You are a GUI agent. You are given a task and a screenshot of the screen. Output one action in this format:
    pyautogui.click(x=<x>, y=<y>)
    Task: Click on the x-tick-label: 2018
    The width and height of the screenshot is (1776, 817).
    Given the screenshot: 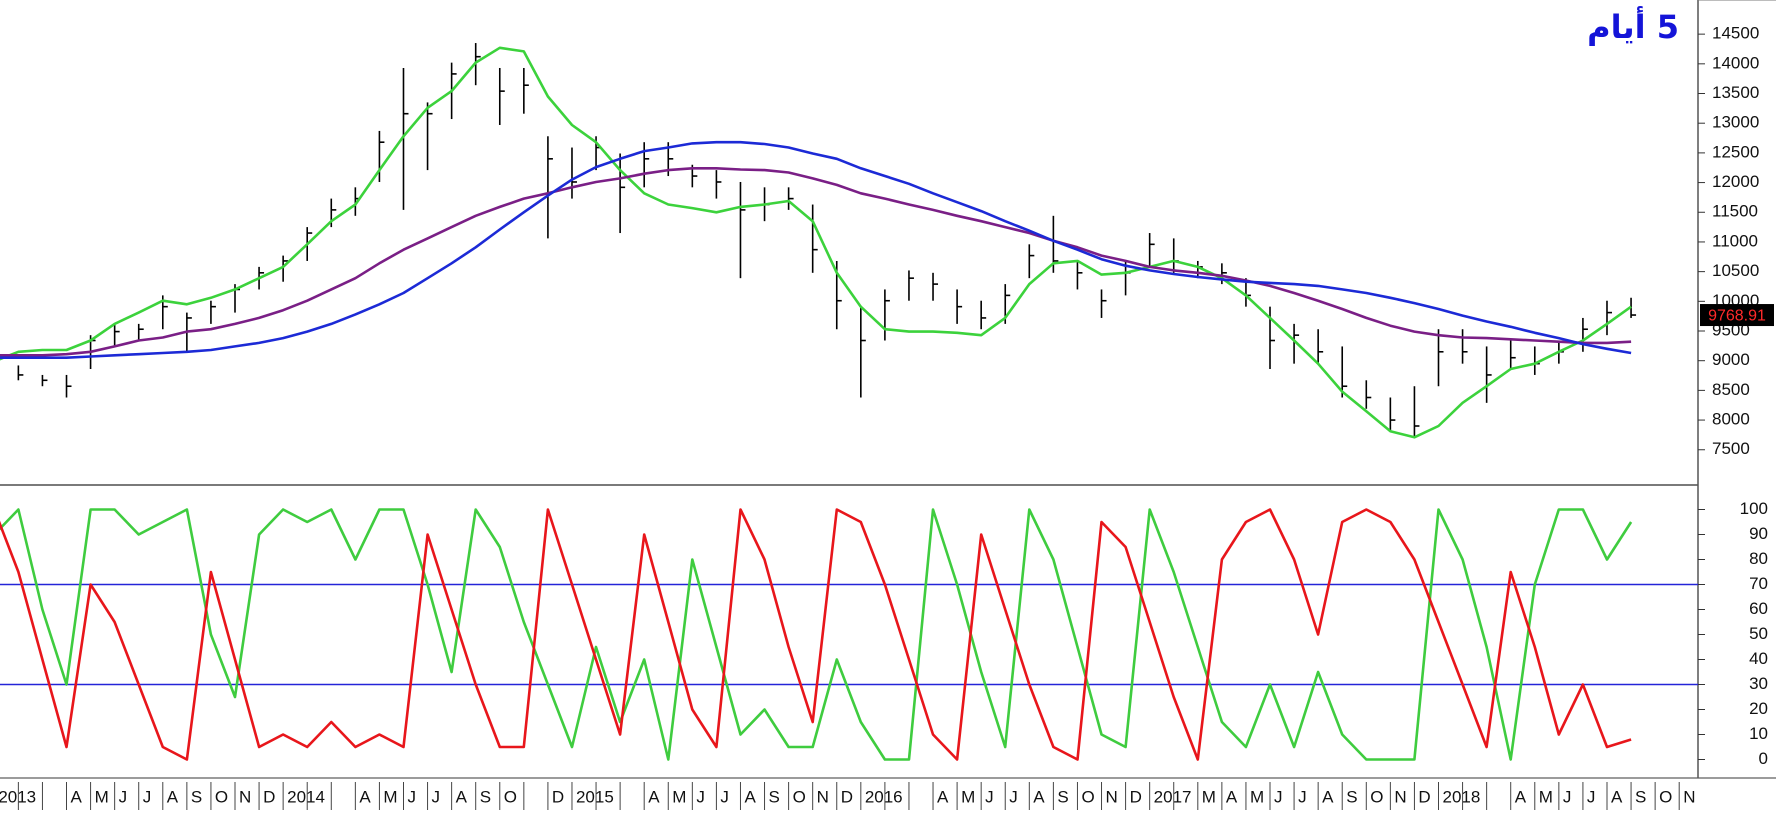 What is the action you would take?
    pyautogui.click(x=1462, y=796)
    